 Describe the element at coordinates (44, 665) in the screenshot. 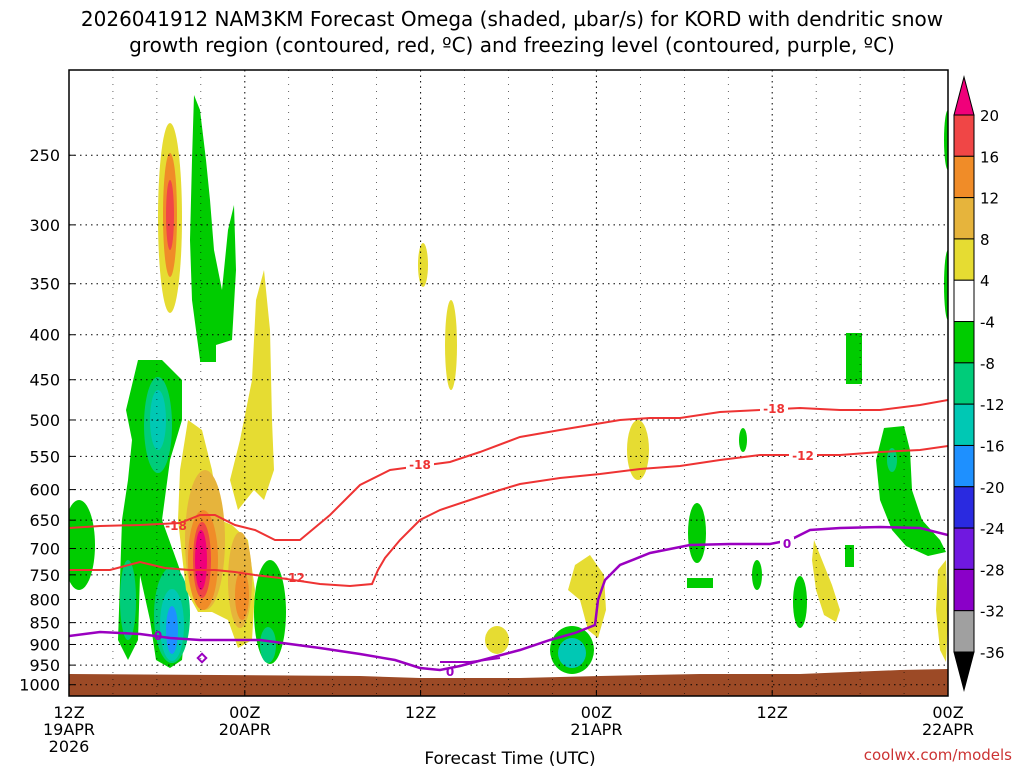

I see `y-tick-label: 950` at that location.